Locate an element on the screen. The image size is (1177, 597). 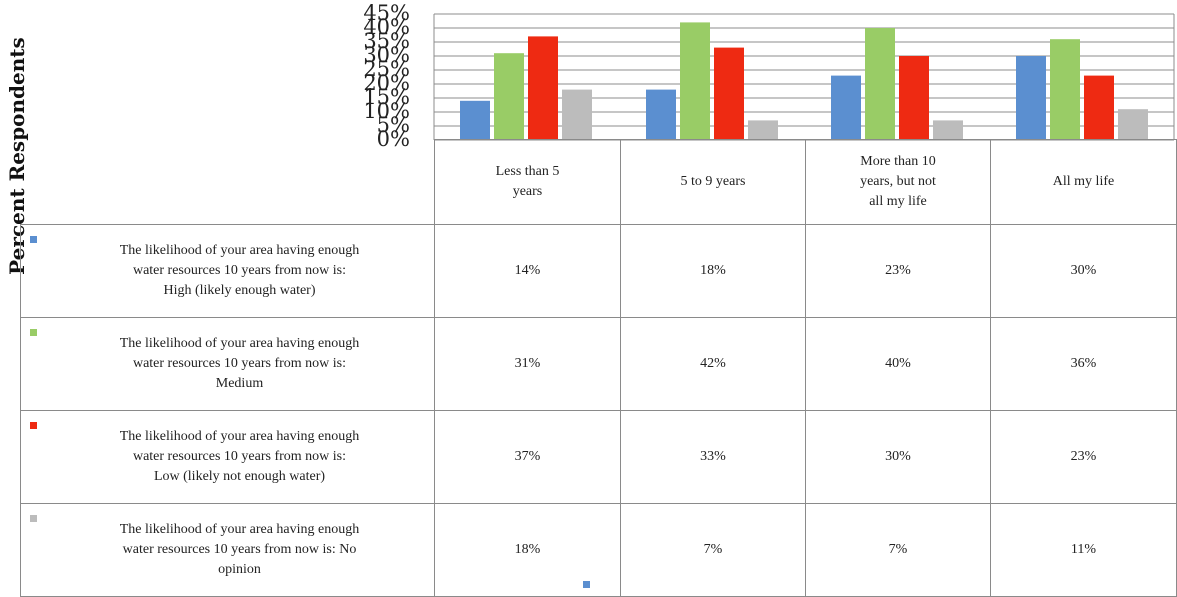
y-tick-label: 0% is located at coordinates (393, 139).